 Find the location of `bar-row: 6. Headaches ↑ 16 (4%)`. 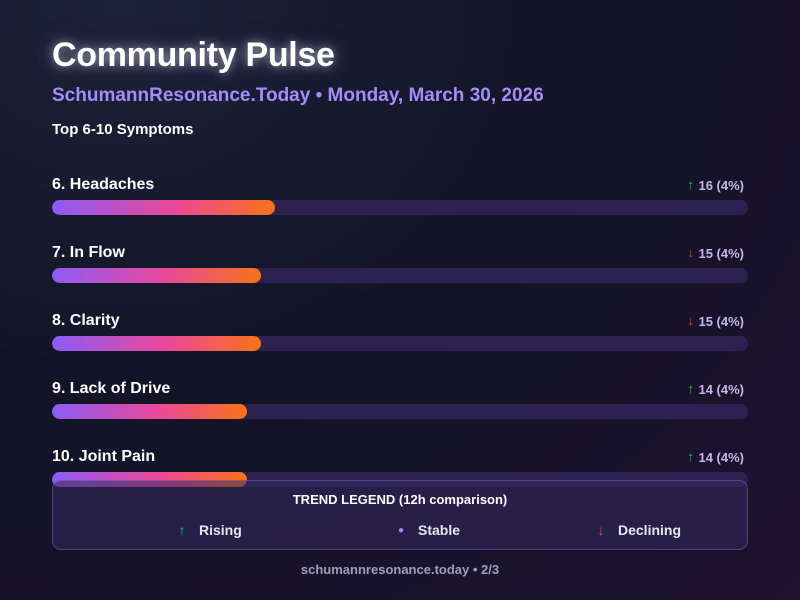

bar-row: 6. Headaches ↑ 16 (4%) is located at coordinates (400, 201).